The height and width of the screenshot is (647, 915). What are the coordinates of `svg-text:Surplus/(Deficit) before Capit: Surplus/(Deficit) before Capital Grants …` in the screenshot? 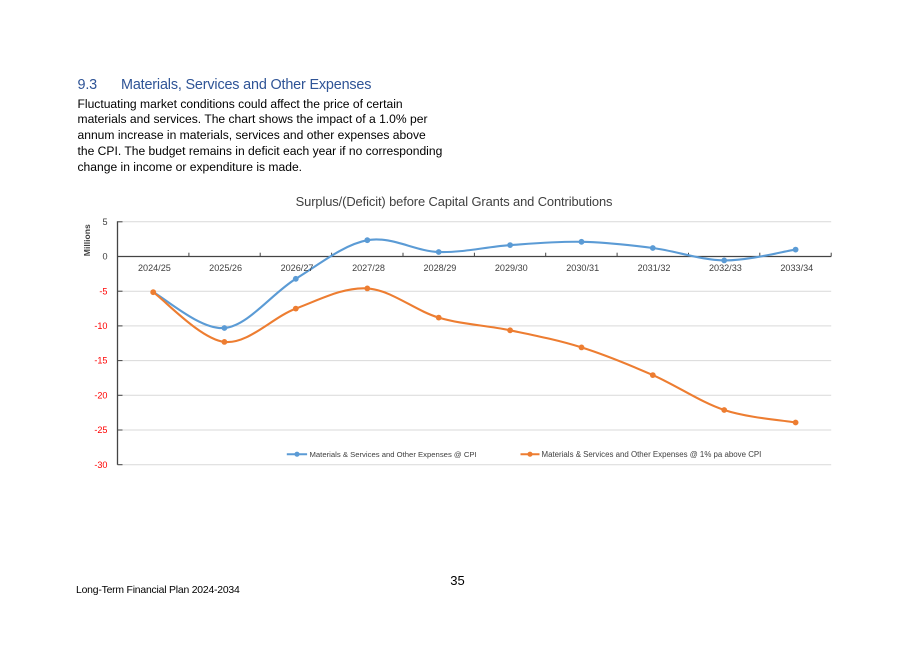 It's located at (454, 201).